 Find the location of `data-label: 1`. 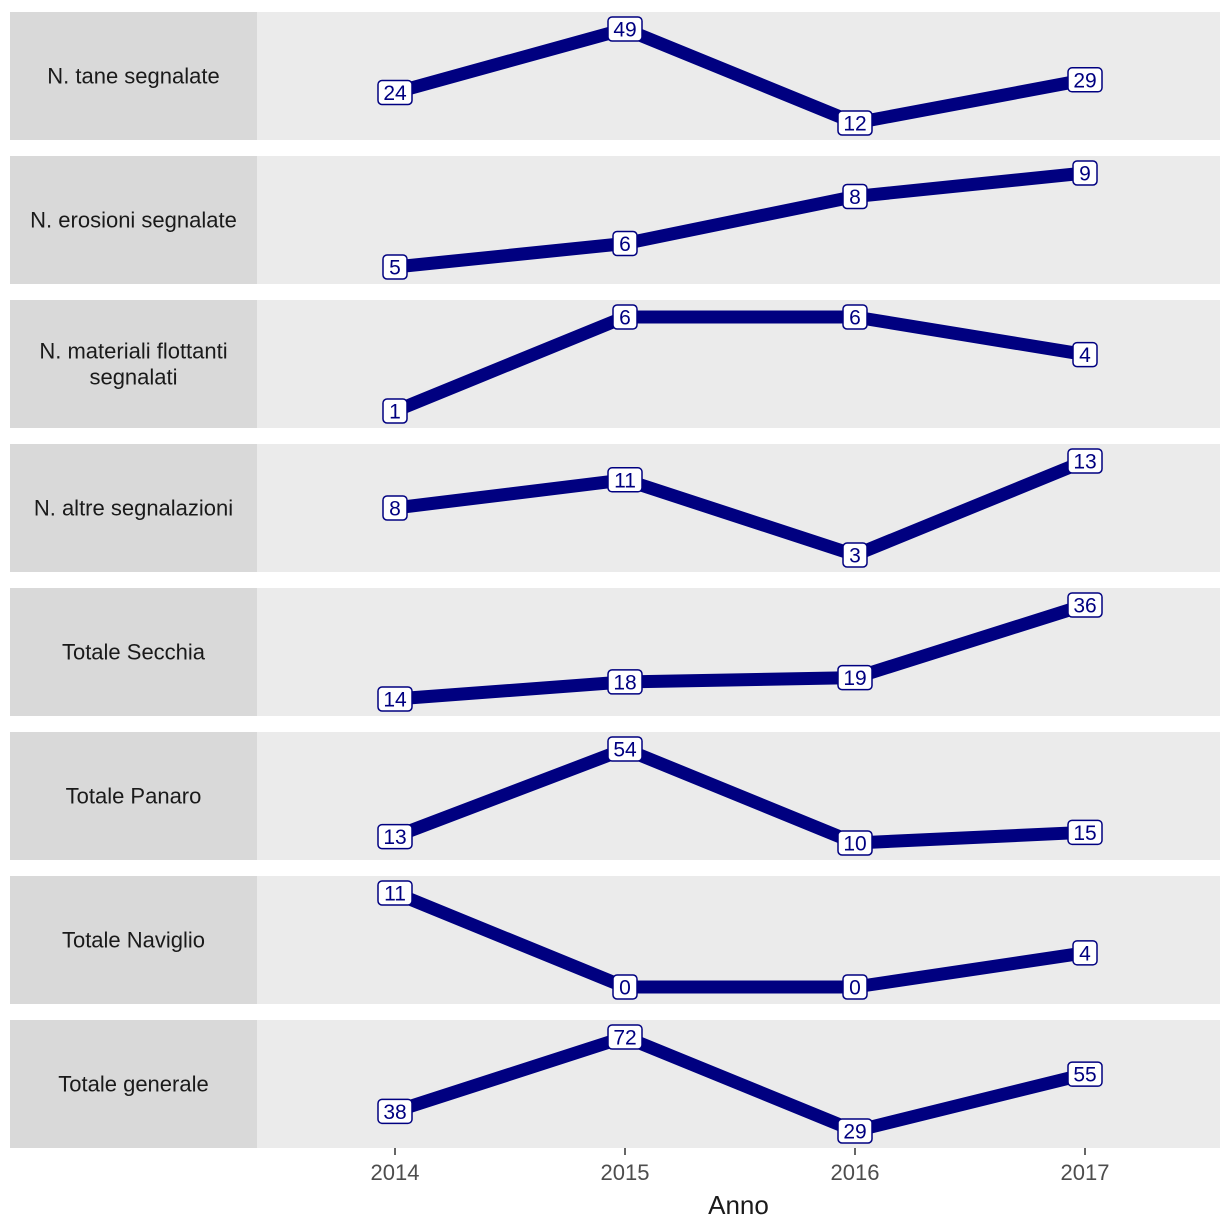

data-label: 1 is located at coordinates (395, 412).